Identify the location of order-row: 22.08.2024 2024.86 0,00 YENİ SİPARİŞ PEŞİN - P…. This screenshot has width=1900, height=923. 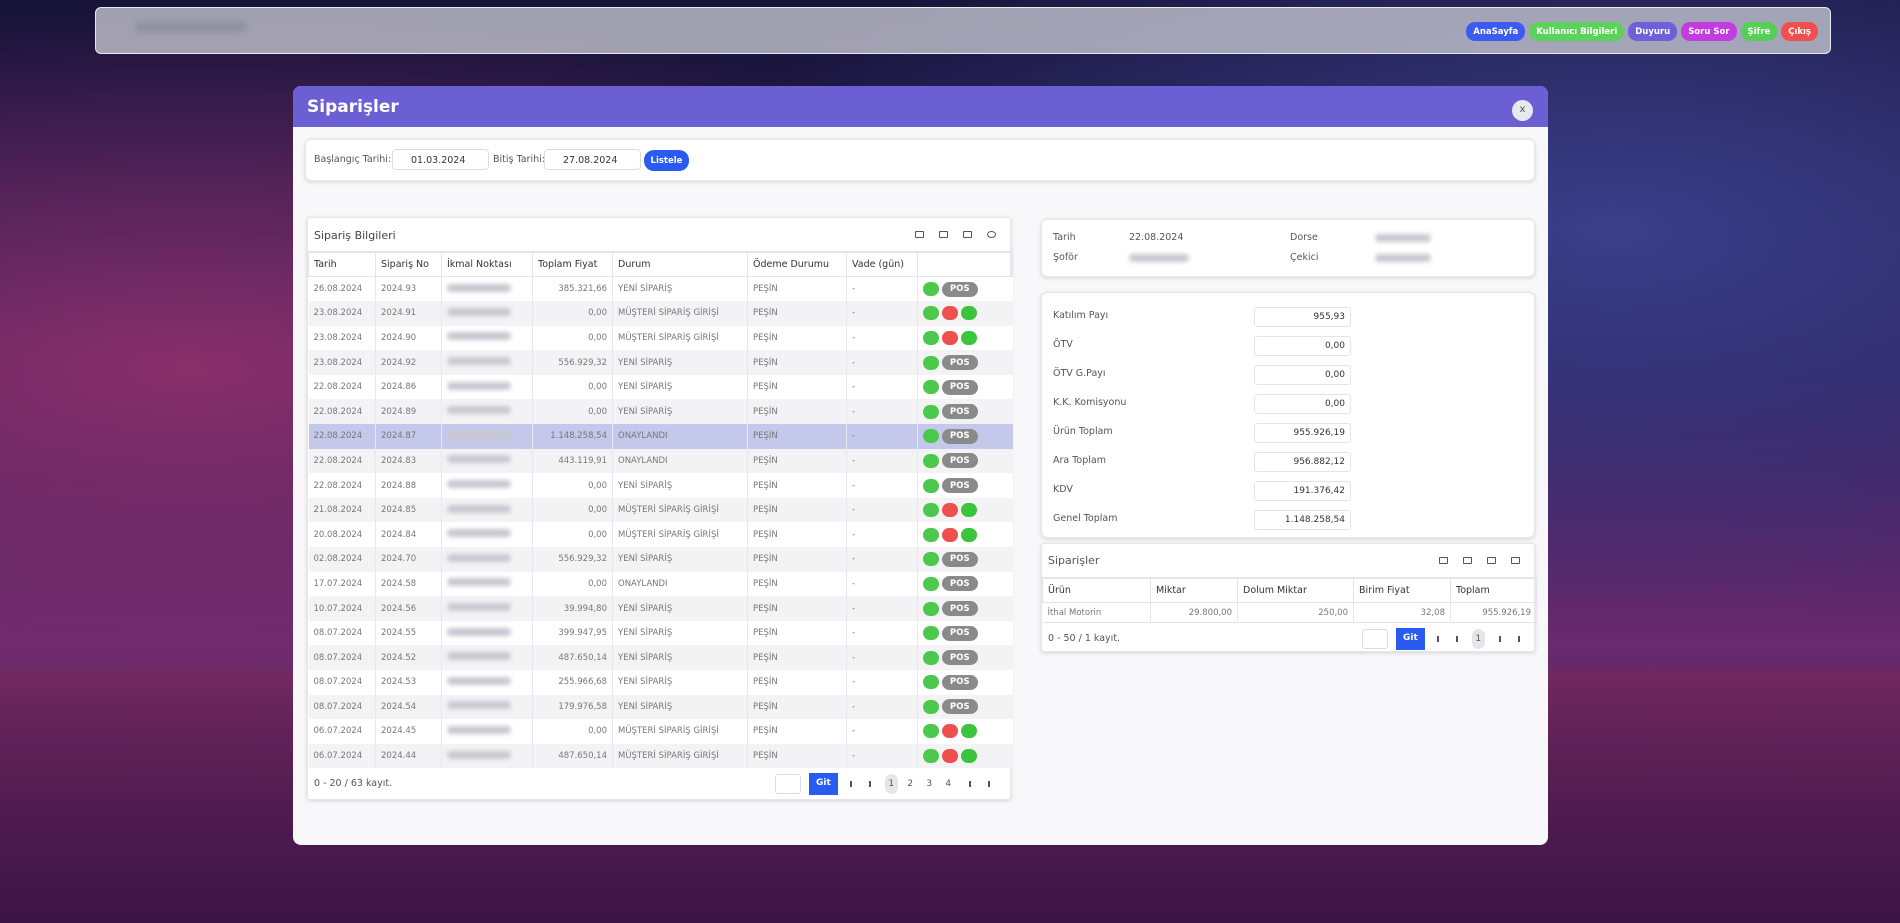
(660, 387).